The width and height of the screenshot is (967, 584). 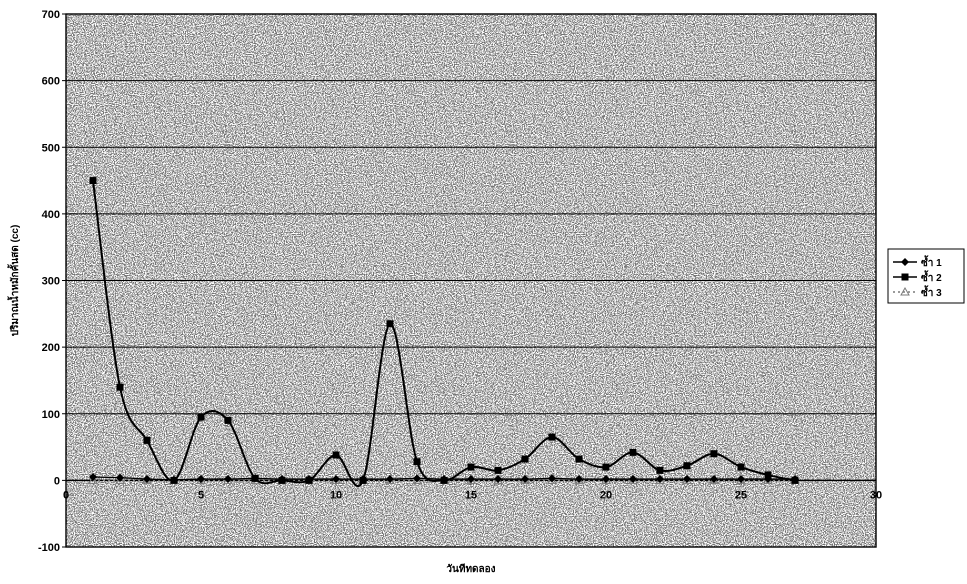 What do you see at coordinates (336, 495) in the screenshot?
I see `x-tick-label: 10` at bounding box center [336, 495].